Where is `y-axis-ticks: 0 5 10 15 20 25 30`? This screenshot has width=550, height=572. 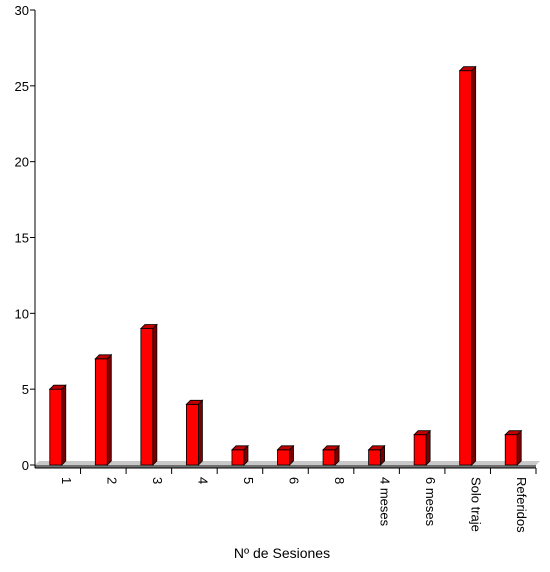 y-axis-ticks: 0 5 10 15 20 25 30 is located at coordinates (25, 238).